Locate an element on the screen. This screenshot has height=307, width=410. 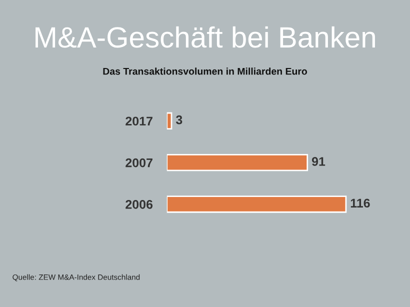
data-label: 91 is located at coordinates (319, 161).